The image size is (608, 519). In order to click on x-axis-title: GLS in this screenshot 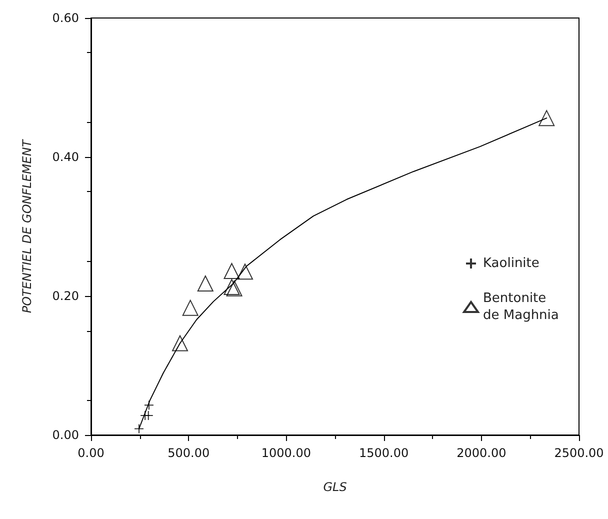, I will do `click(335, 487)`.